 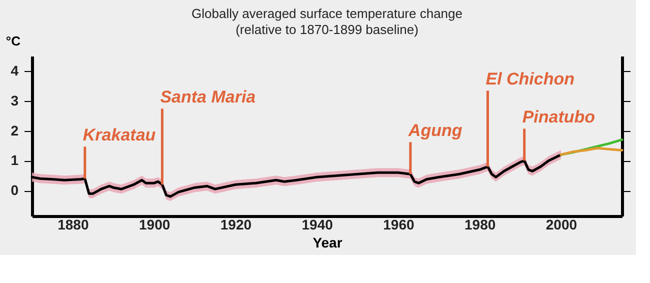 I want to click on x-axis-title: Year, so click(x=327, y=242).